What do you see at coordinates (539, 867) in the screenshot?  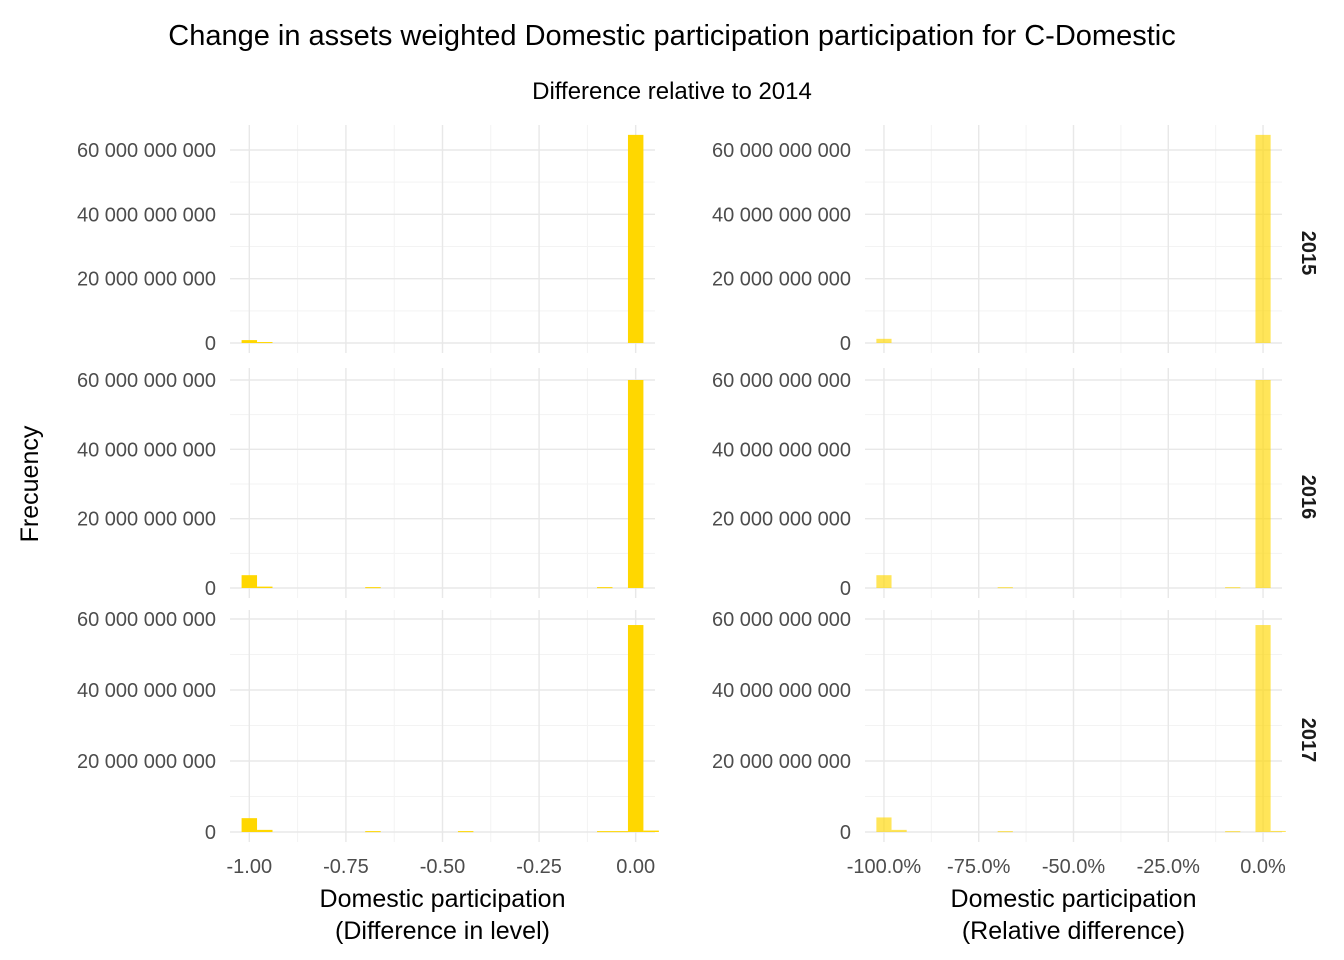 I see `x-tick-label: -0.25` at bounding box center [539, 867].